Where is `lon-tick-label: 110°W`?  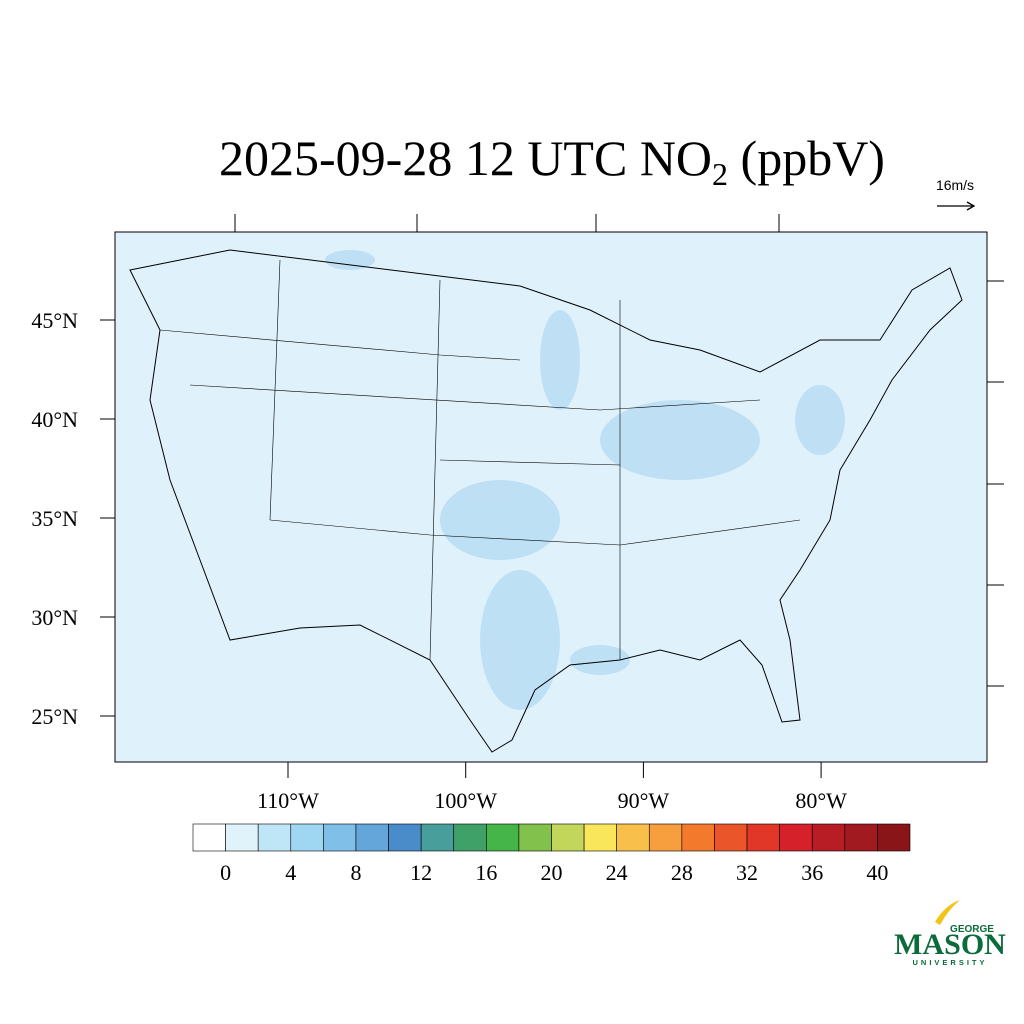
lon-tick-label: 110°W is located at coordinates (288, 800).